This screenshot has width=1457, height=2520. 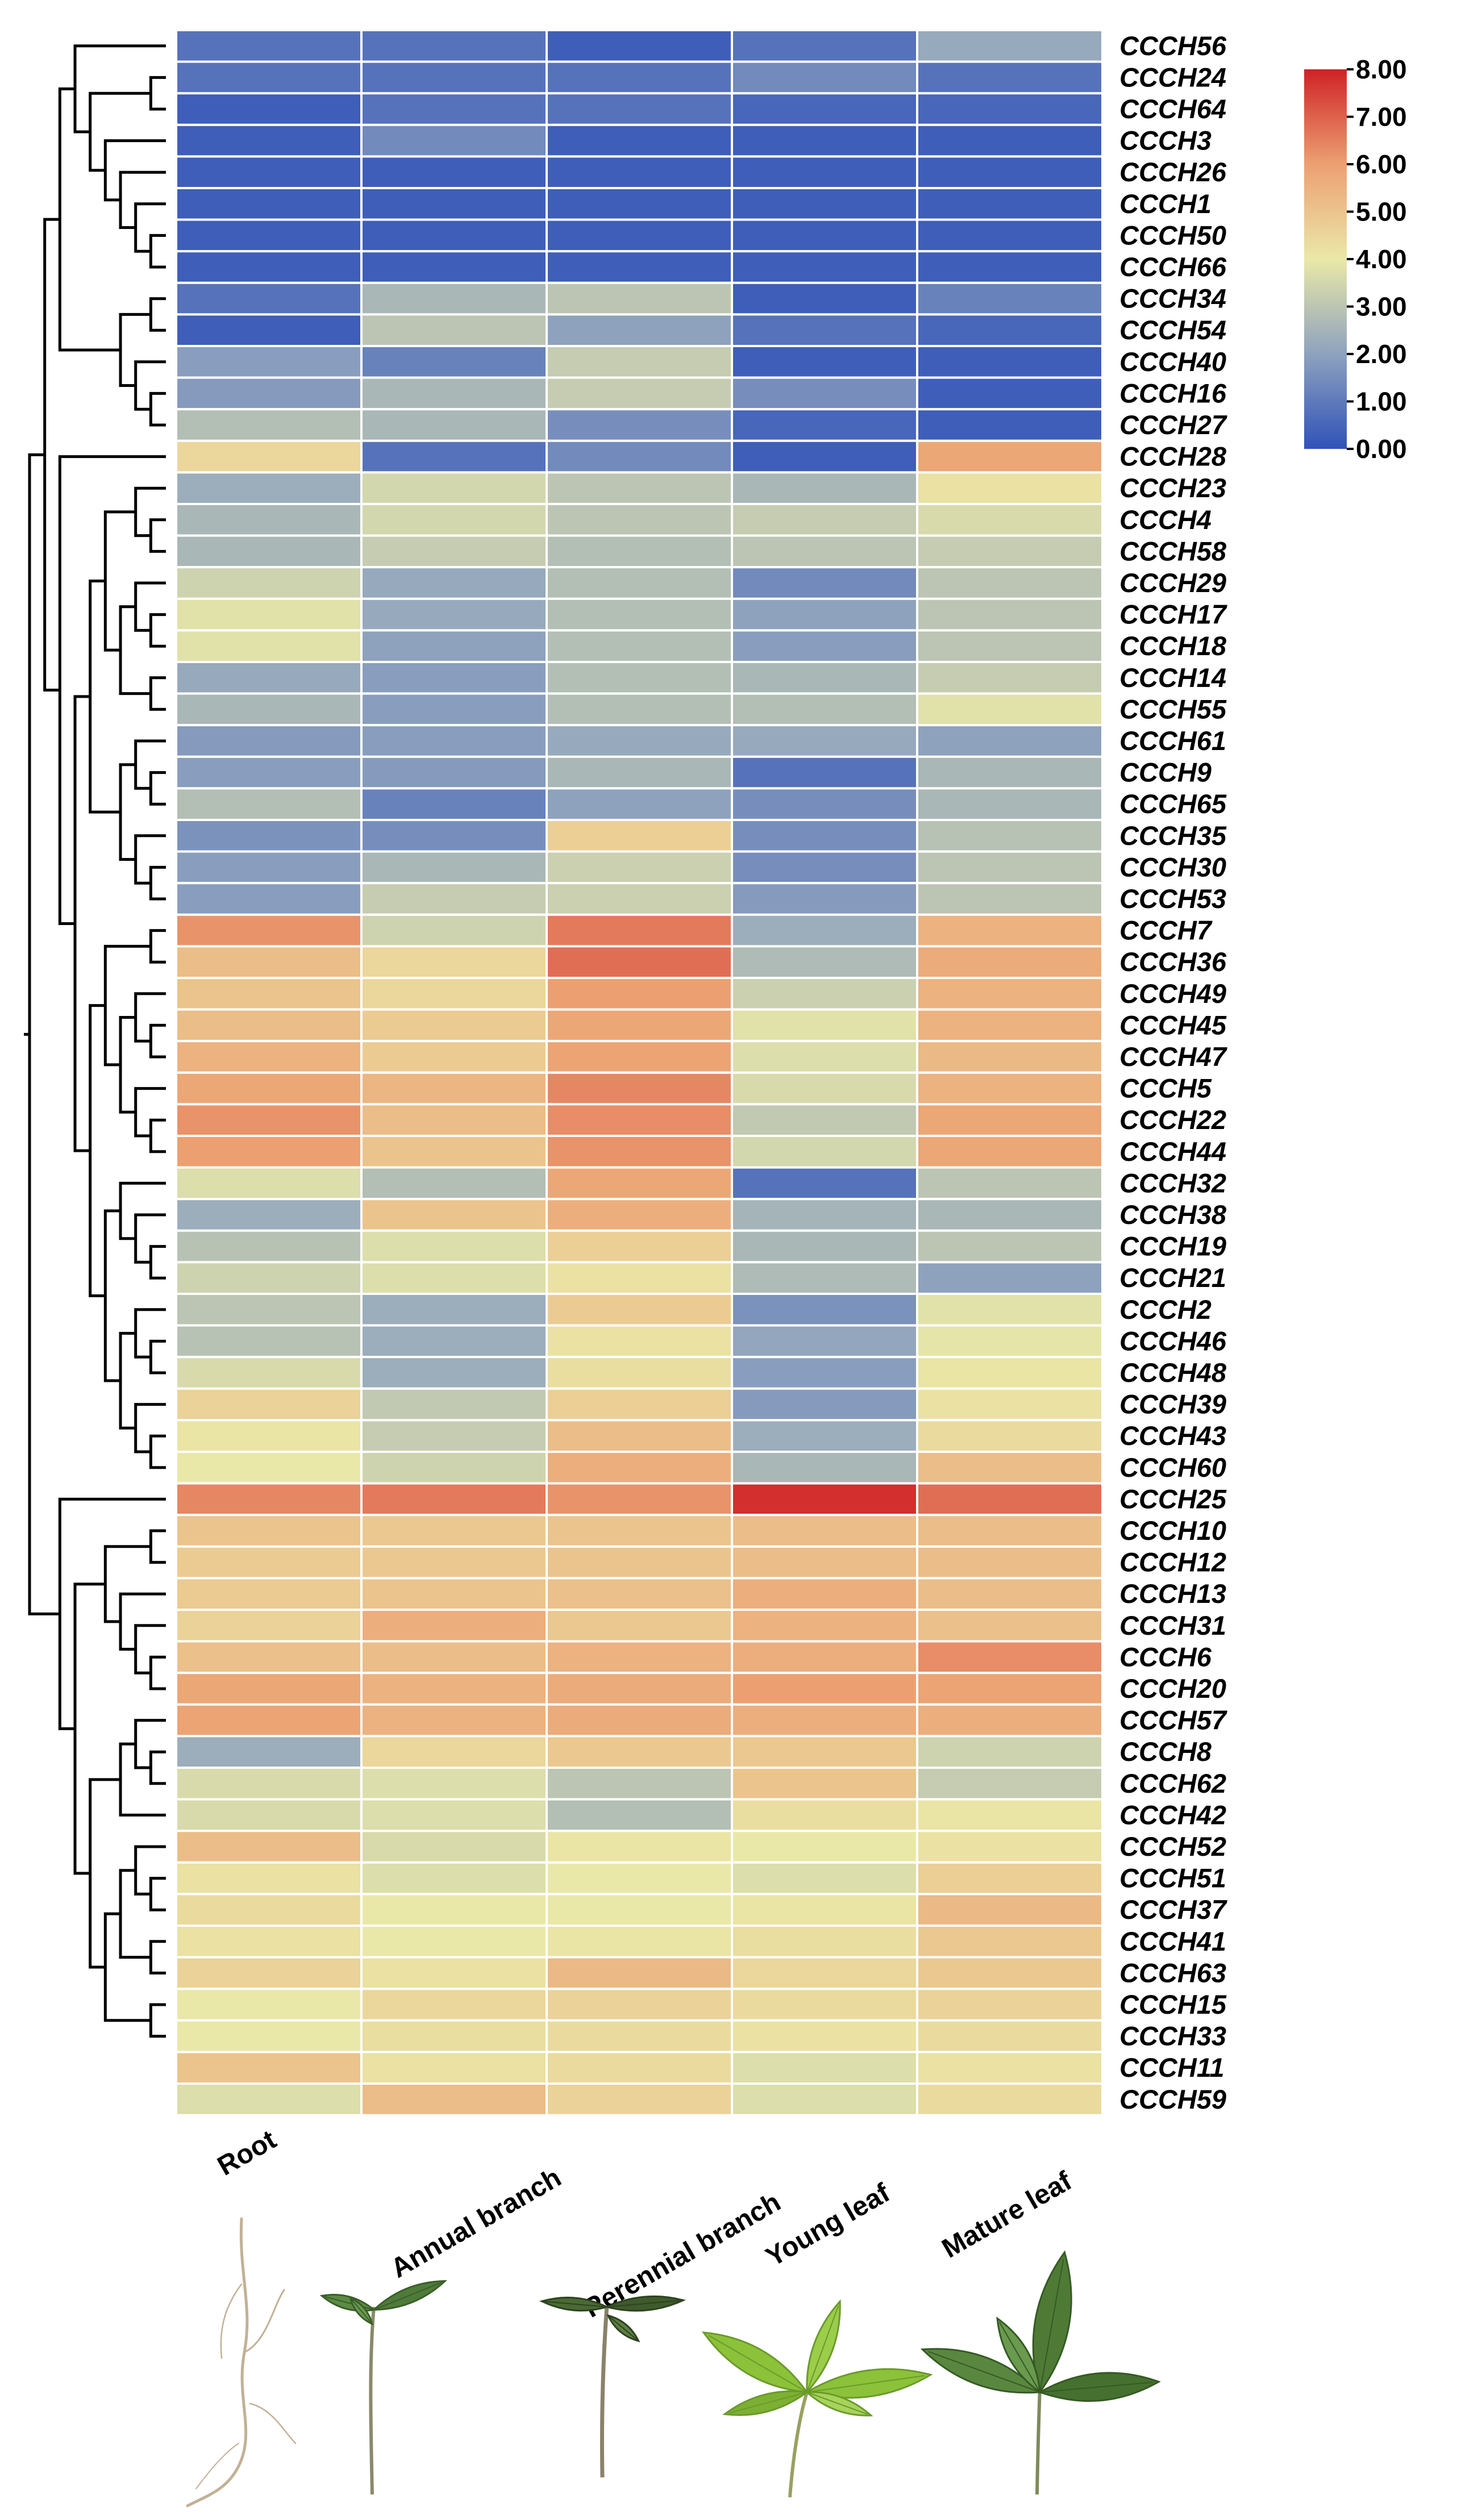 What do you see at coordinates (1173, 267) in the screenshot?
I see `row-label: CCCH66` at bounding box center [1173, 267].